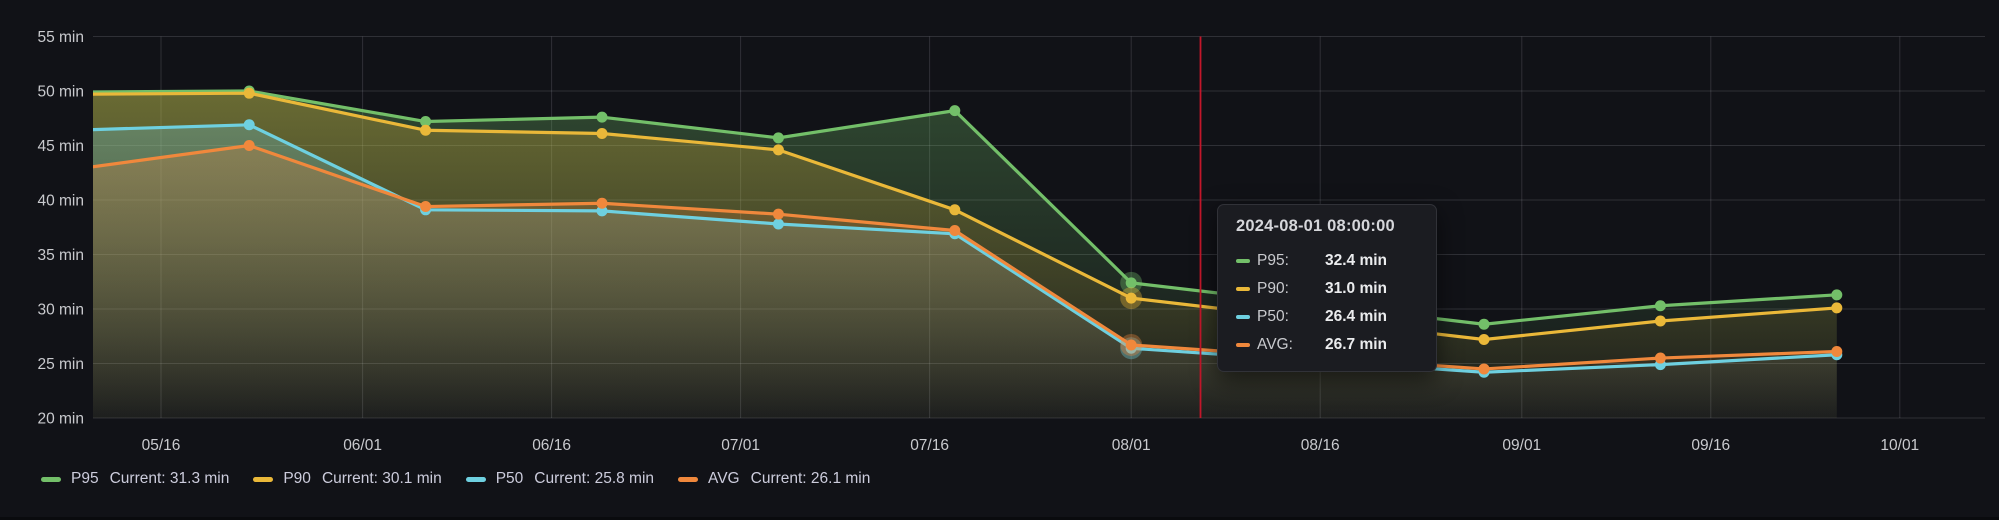 The width and height of the screenshot is (1999, 520). I want to click on tooltip-series-label: P90:, so click(1273, 288).